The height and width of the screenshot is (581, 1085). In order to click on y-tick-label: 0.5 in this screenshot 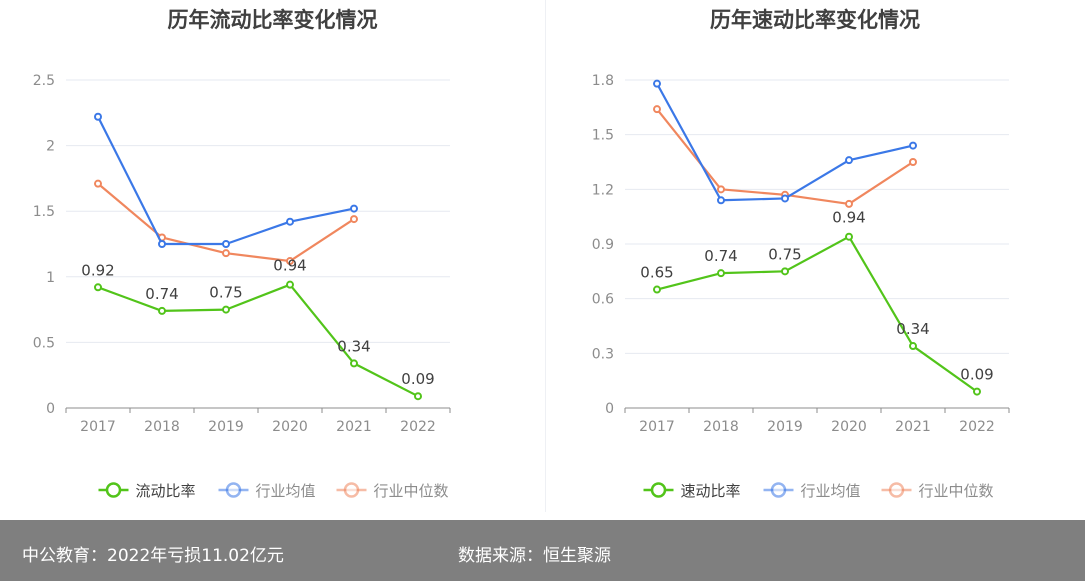, I will do `click(44, 343)`.